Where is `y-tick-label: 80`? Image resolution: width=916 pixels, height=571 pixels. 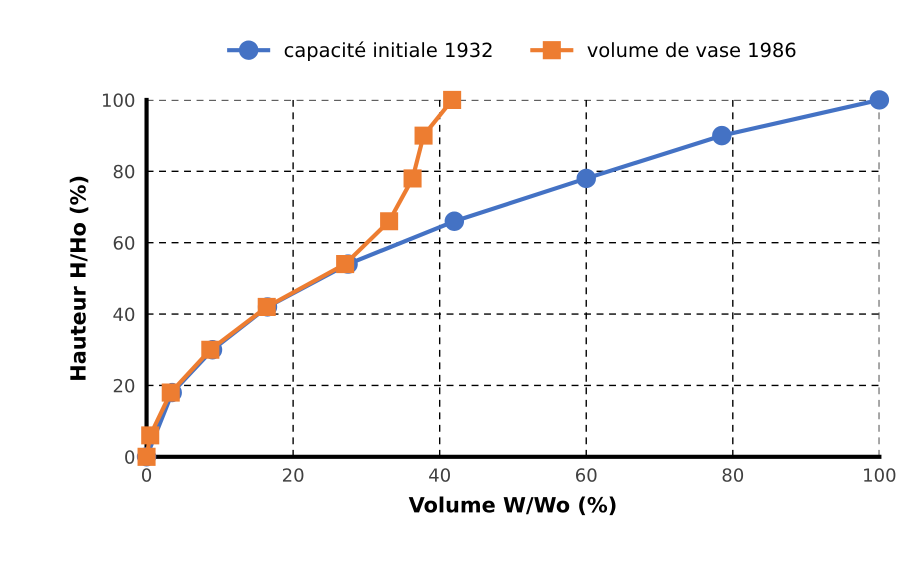 y-tick-label: 80 is located at coordinates (124, 171).